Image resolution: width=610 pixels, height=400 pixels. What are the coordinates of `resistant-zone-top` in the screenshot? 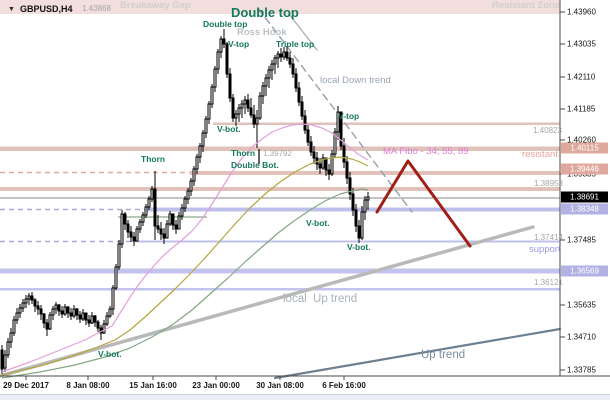 It's located at (280, 7).